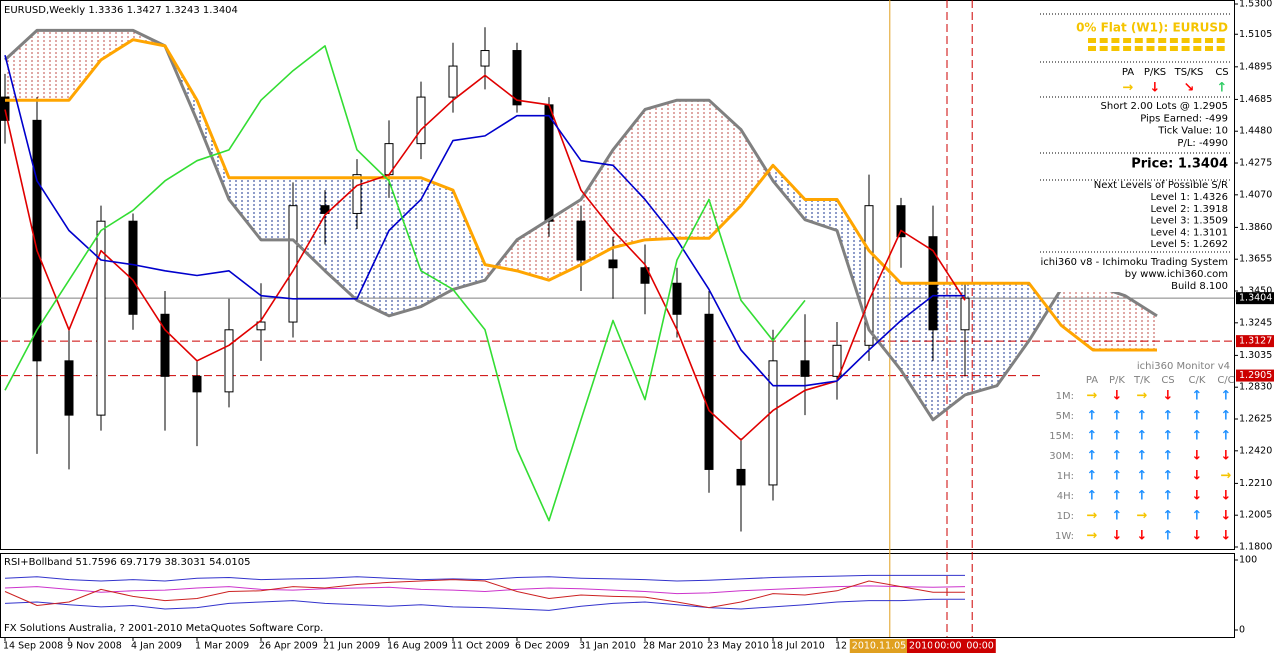 The height and width of the screenshot is (653, 1274). I want to click on y-tick-label: 1.2830, so click(1255, 387).